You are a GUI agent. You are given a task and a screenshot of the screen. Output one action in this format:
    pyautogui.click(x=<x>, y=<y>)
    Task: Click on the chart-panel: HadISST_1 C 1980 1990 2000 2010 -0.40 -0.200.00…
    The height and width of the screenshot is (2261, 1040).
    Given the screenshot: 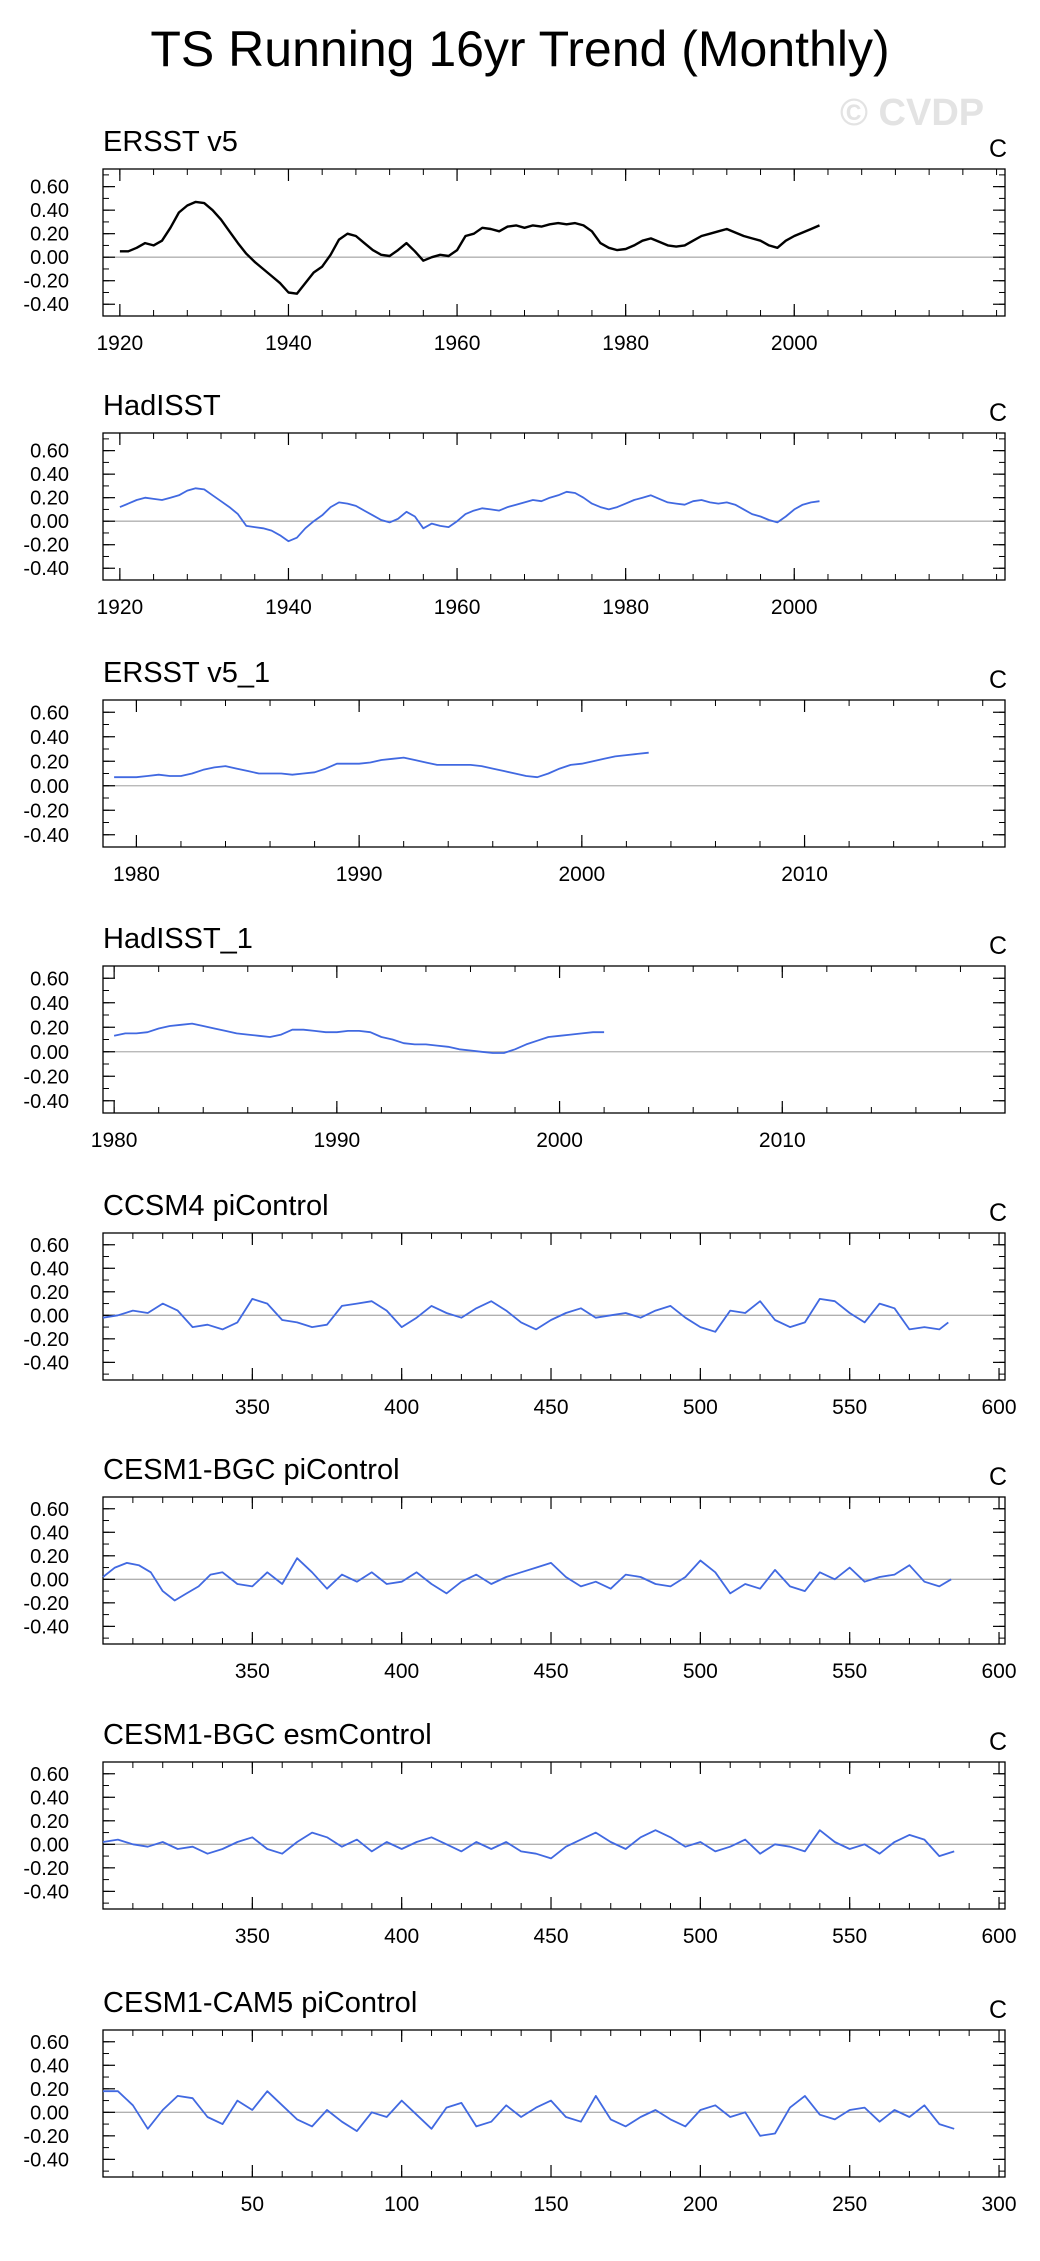 What is the action you would take?
    pyautogui.click(x=515, y=1037)
    